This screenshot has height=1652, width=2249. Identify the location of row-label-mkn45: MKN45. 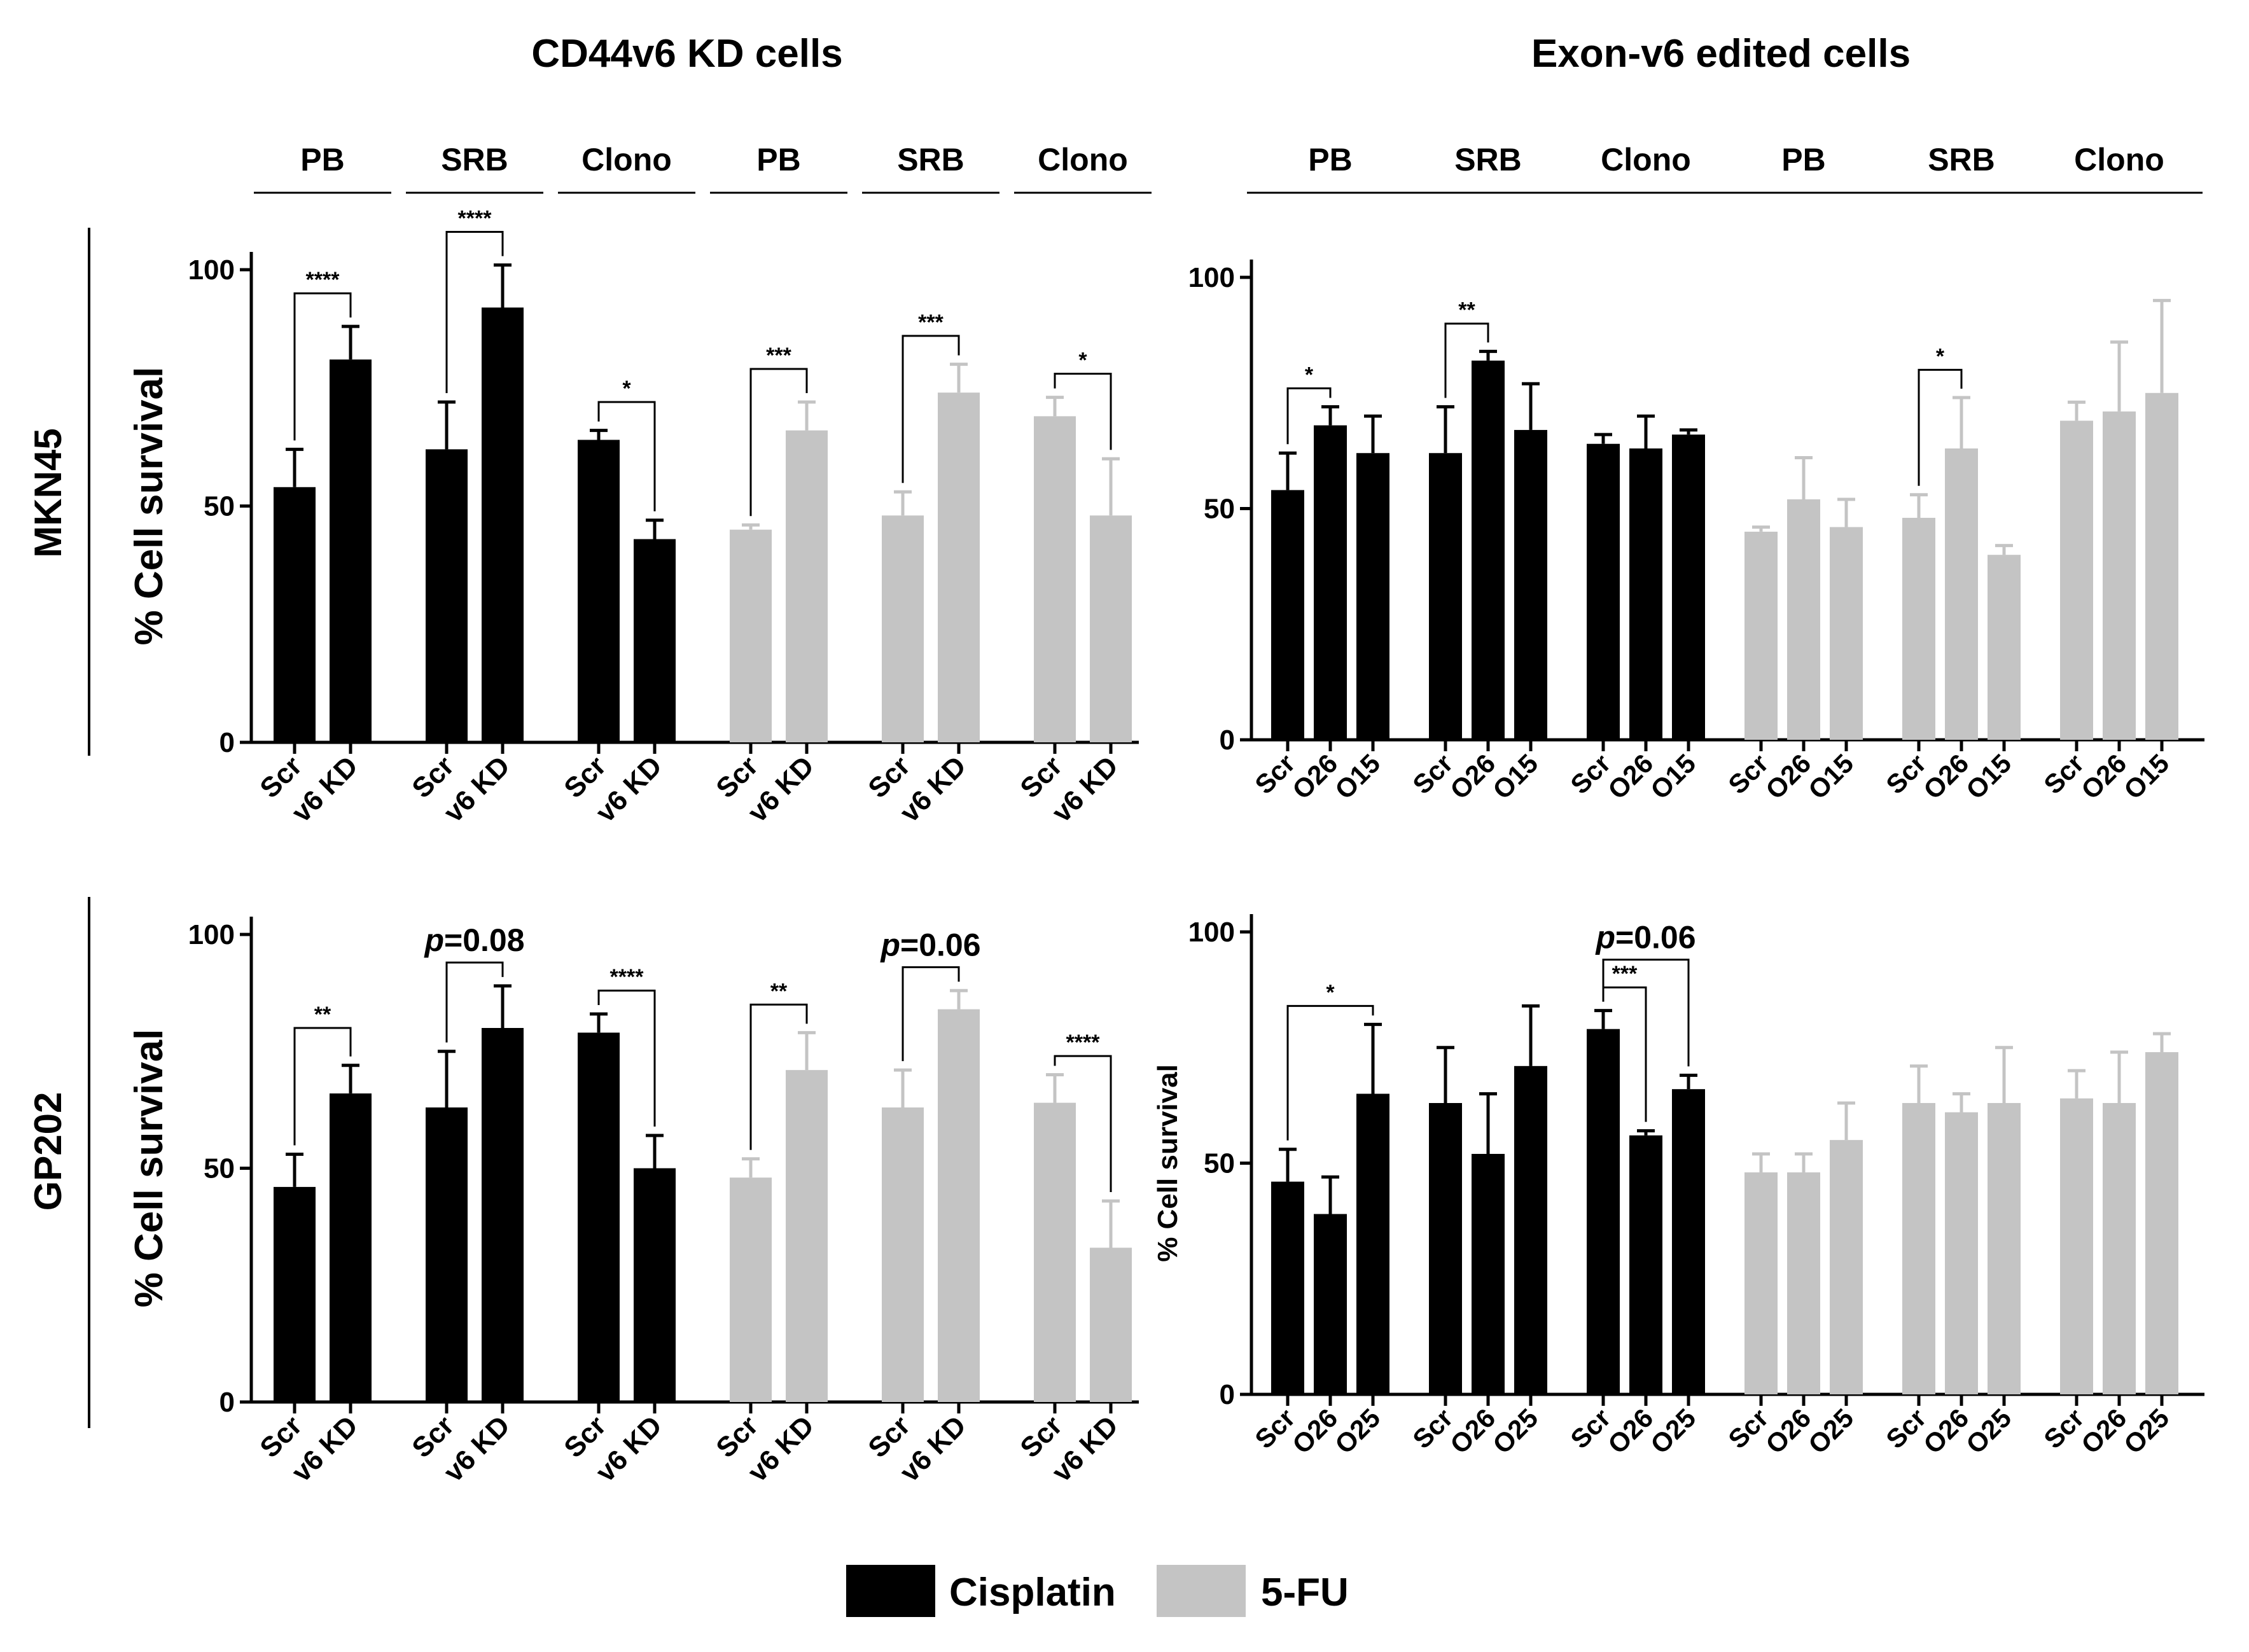
(48, 492).